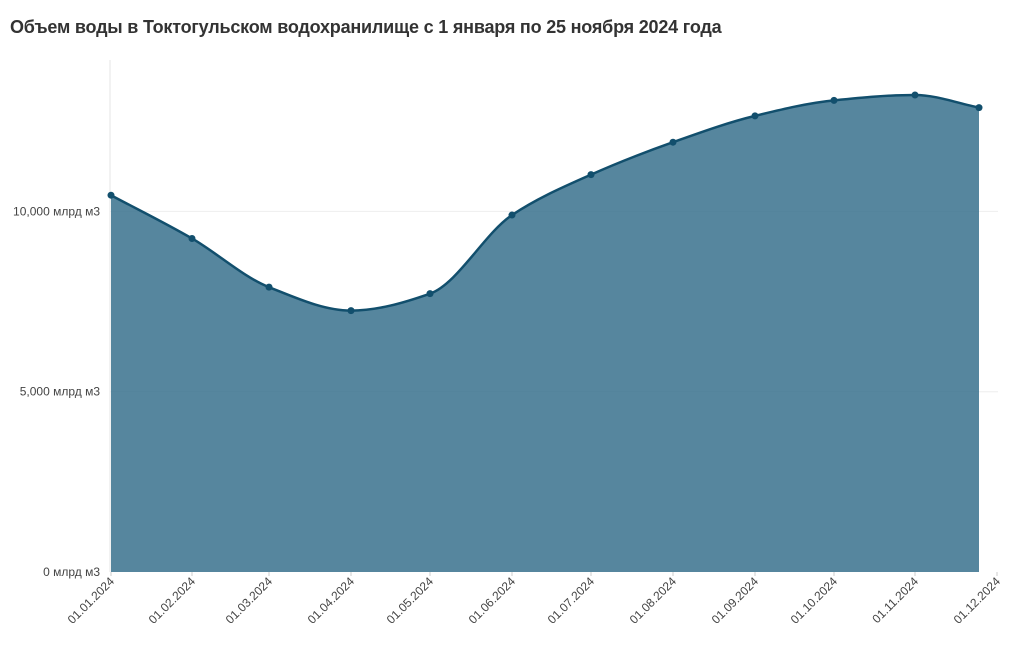  Describe the element at coordinates (71, 572) in the screenshot. I see `y-tick-label: 0 млрд м3` at that location.